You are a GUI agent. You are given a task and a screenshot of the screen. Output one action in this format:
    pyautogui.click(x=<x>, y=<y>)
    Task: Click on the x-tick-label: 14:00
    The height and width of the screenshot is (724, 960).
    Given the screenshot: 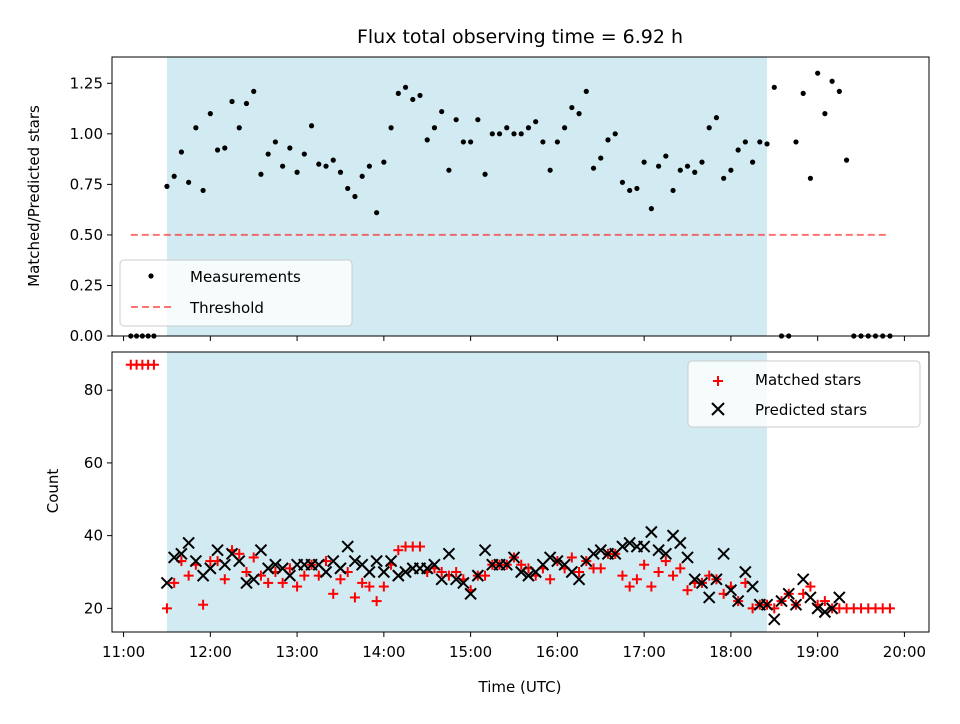 What is the action you would take?
    pyautogui.click(x=383, y=652)
    